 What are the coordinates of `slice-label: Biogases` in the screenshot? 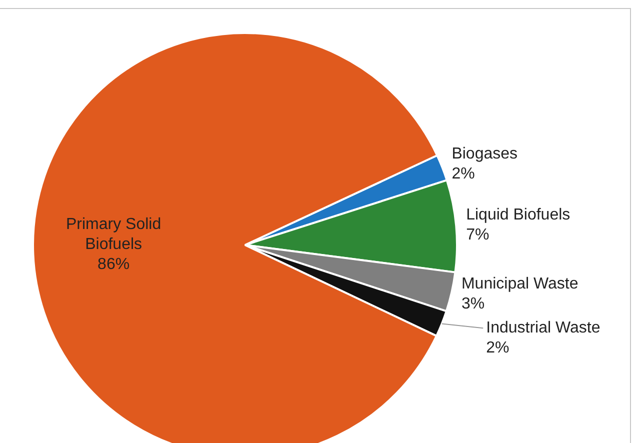 It's located at (485, 153).